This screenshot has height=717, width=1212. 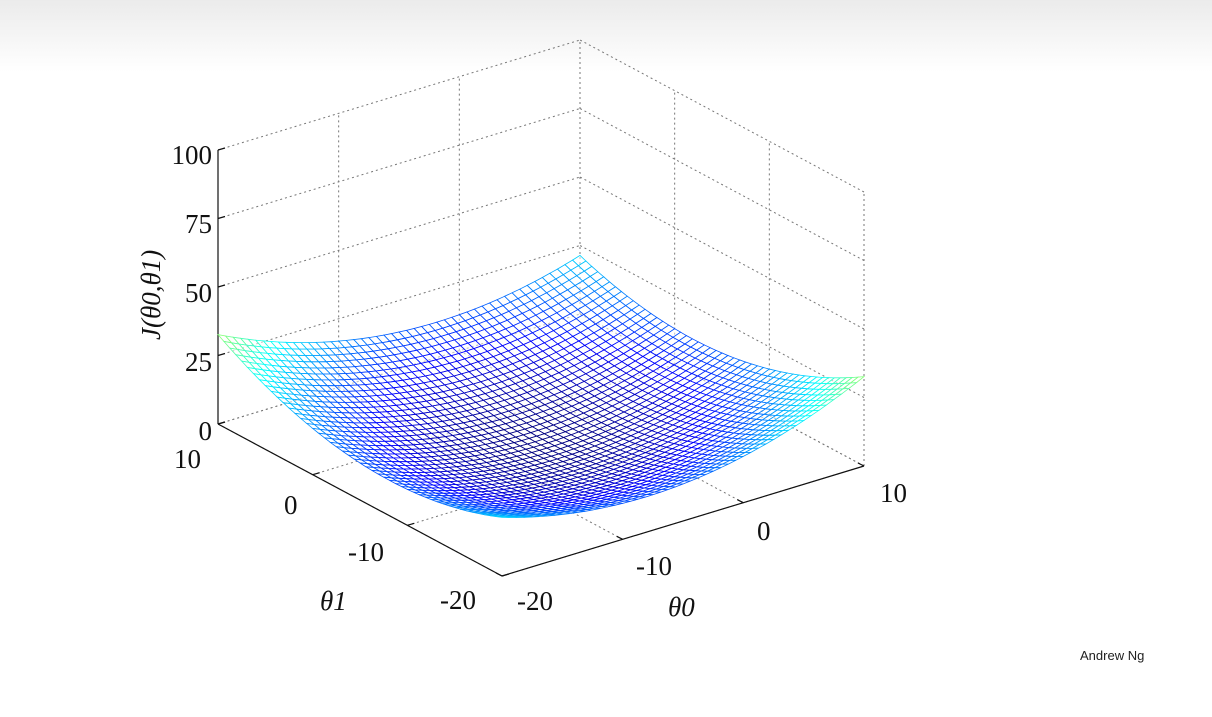 What do you see at coordinates (503, 517) in the screenshot?
I see `surface-cell` at bounding box center [503, 517].